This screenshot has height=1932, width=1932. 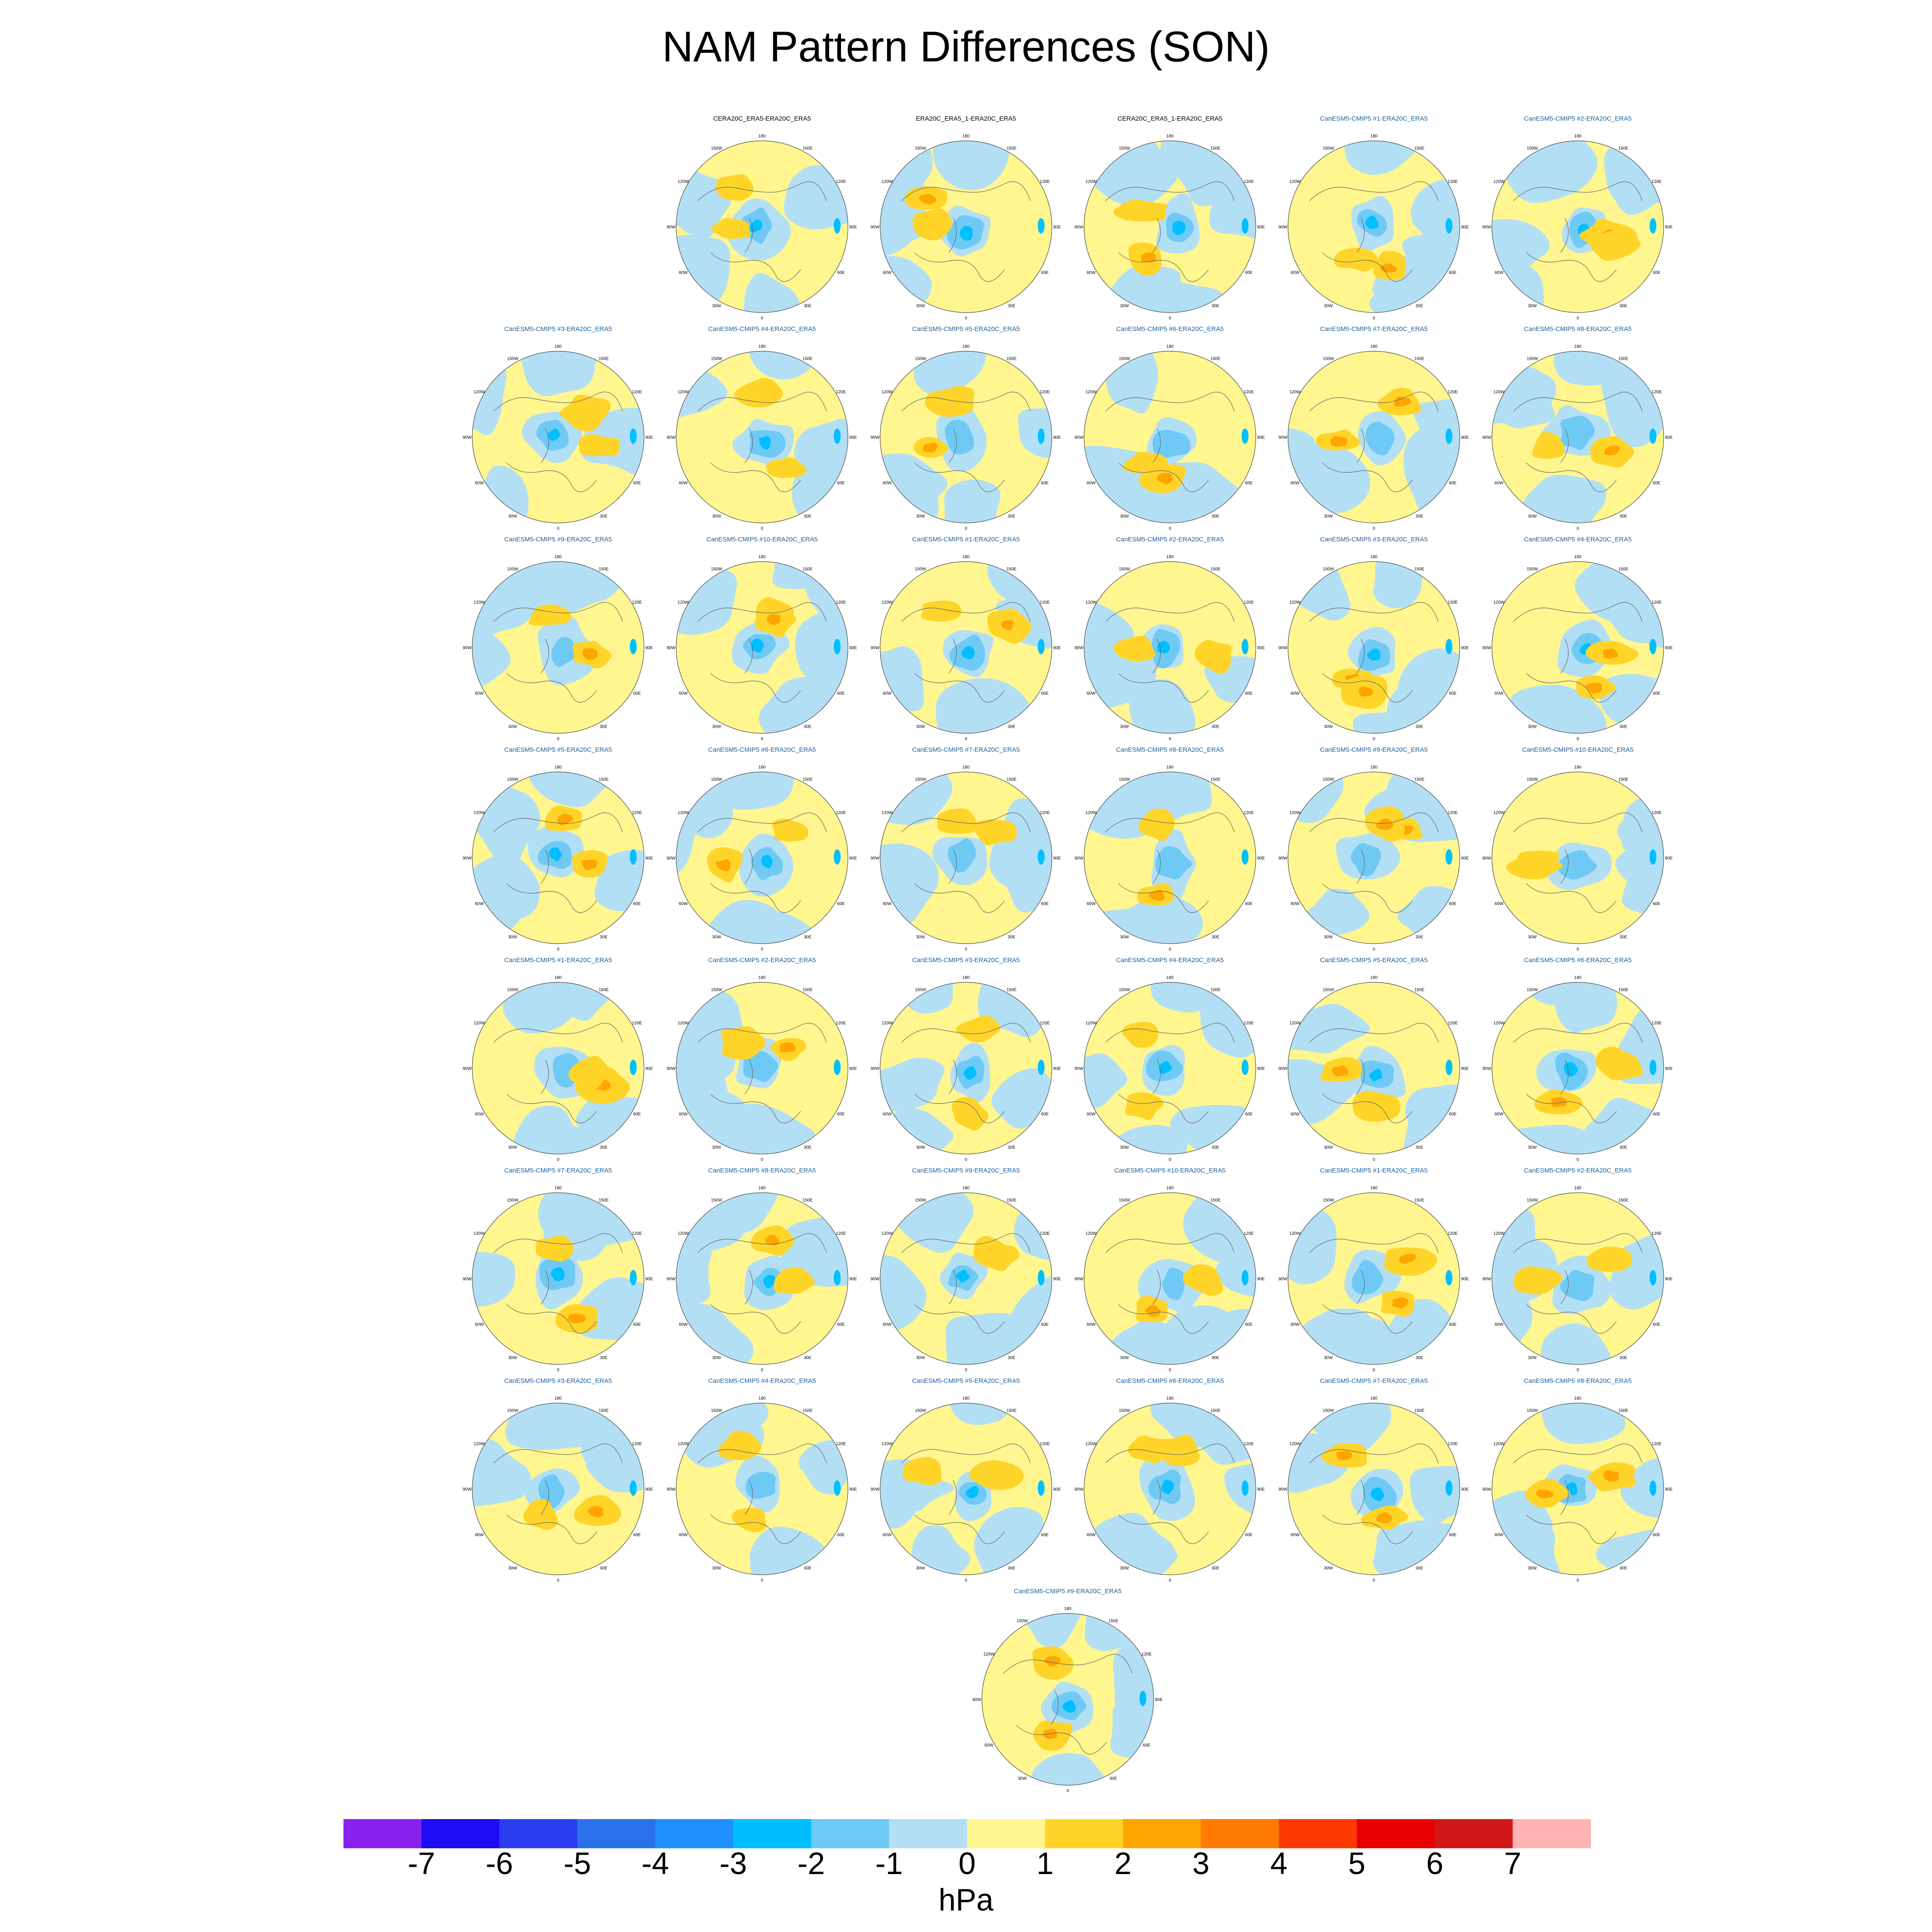 I want to click on colorbar-segment, so click(x=1396, y=1834).